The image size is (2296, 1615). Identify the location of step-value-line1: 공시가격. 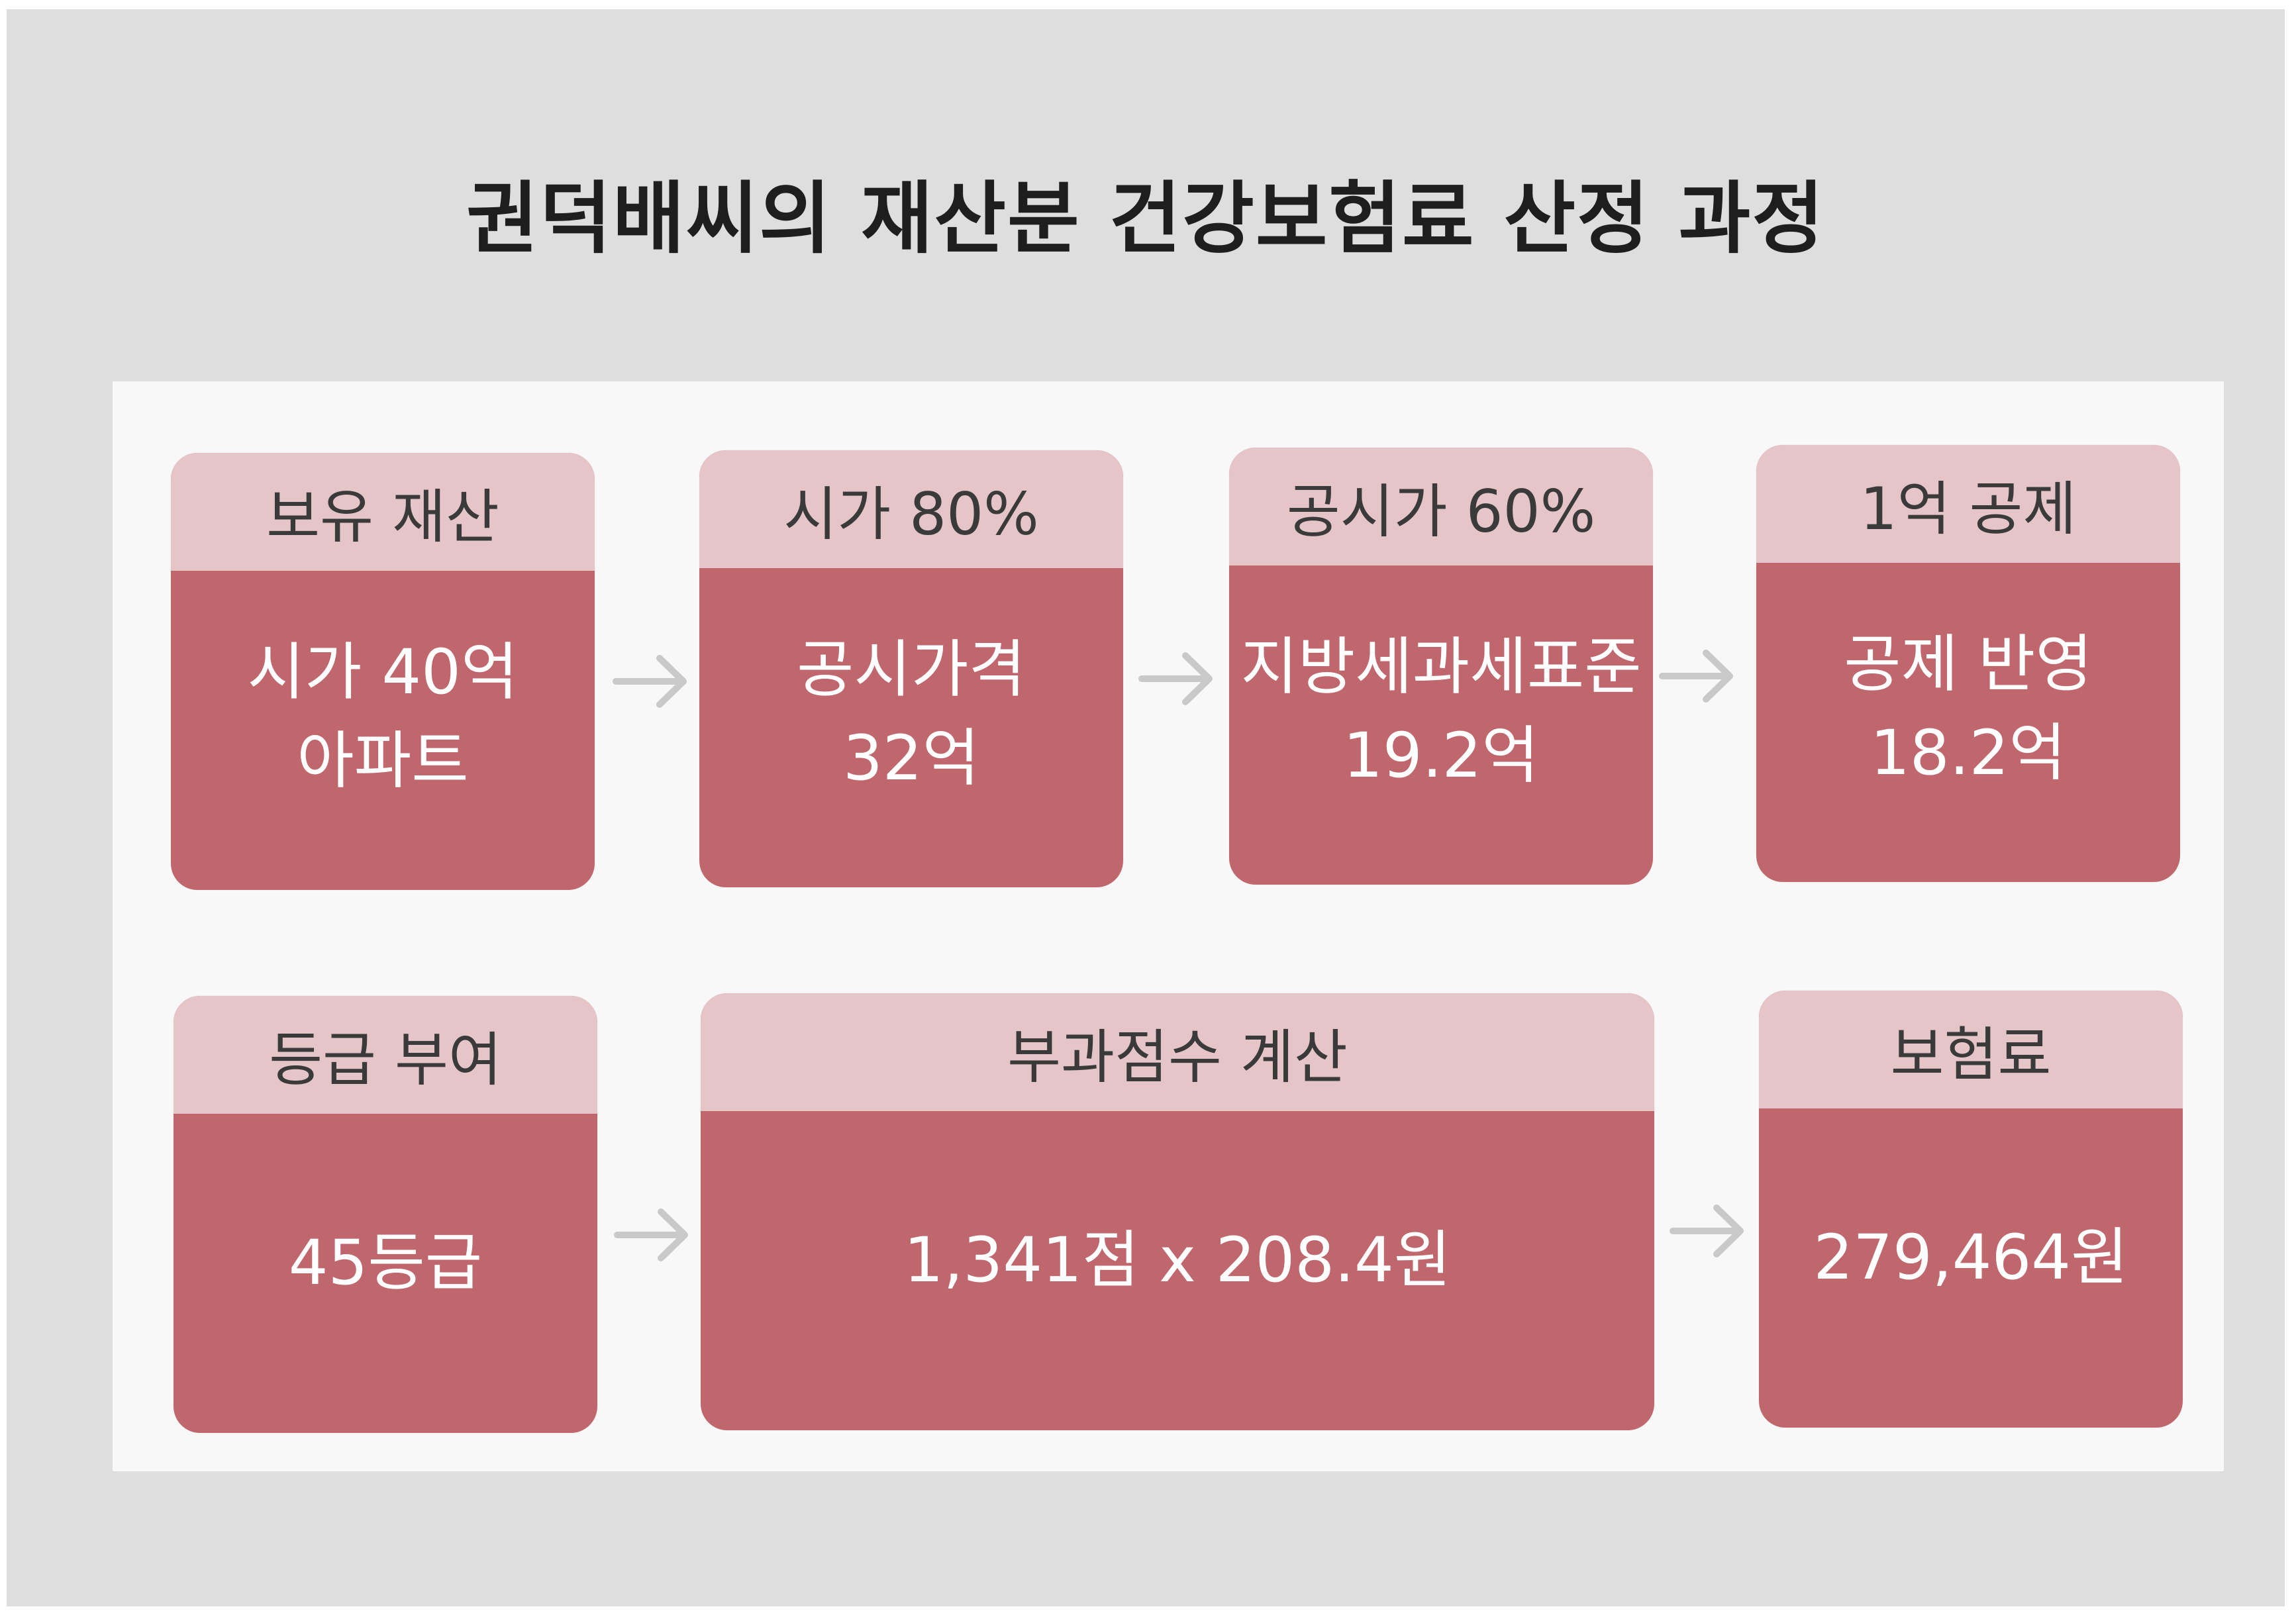
(911, 670).